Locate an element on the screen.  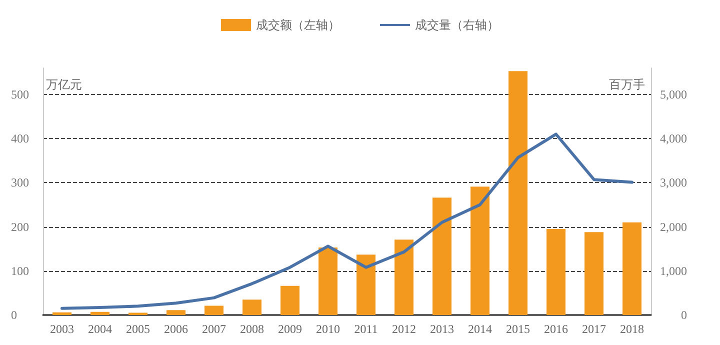
y-axis-title: 万亿元 is located at coordinates (64, 84).